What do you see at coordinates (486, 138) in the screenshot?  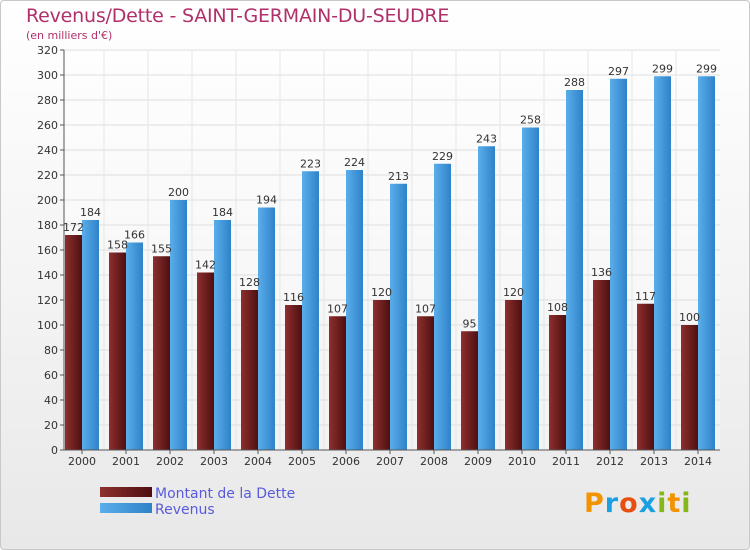 I see `data-label-revenus: 243` at bounding box center [486, 138].